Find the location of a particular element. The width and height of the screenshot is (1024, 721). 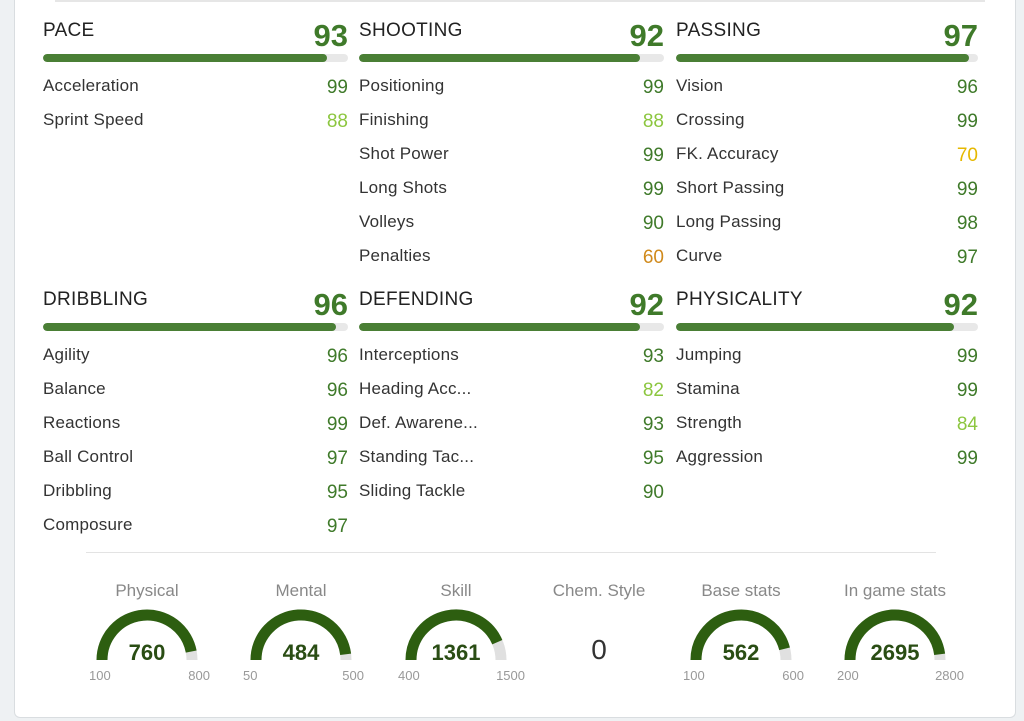

category-name: PHYSICALITY is located at coordinates (739, 299).